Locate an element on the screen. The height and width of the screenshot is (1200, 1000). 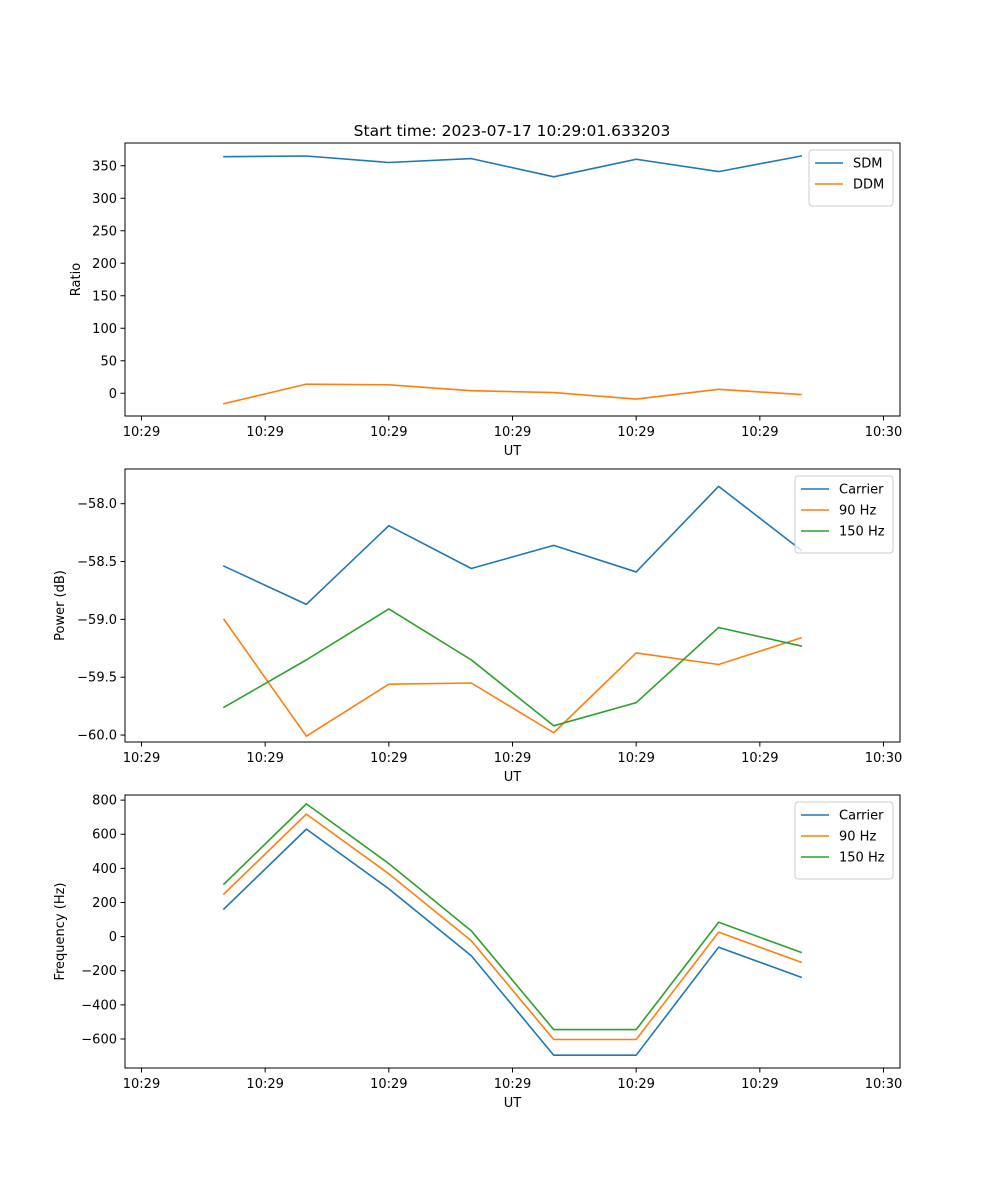
frequency-y-tick-label: −400 is located at coordinates (99, 1005).